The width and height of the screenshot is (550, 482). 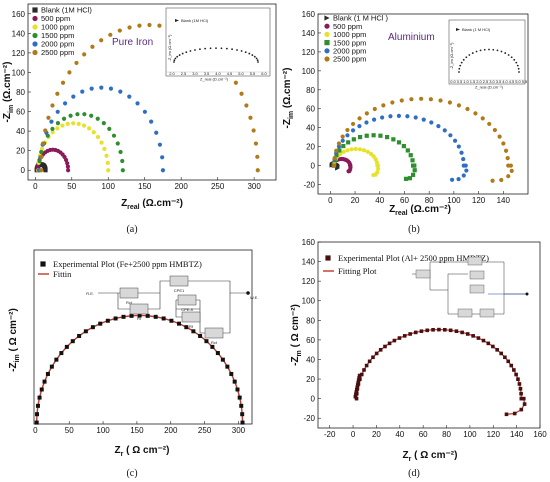 What do you see at coordinates (525, 81) in the screenshot?
I see `inset-tick-label: 5.5` at bounding box center [525, 81].